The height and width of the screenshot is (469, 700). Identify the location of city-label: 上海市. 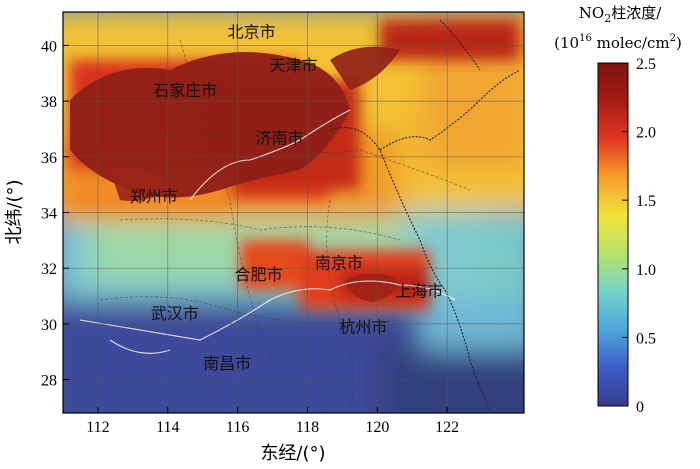
(419, 290).